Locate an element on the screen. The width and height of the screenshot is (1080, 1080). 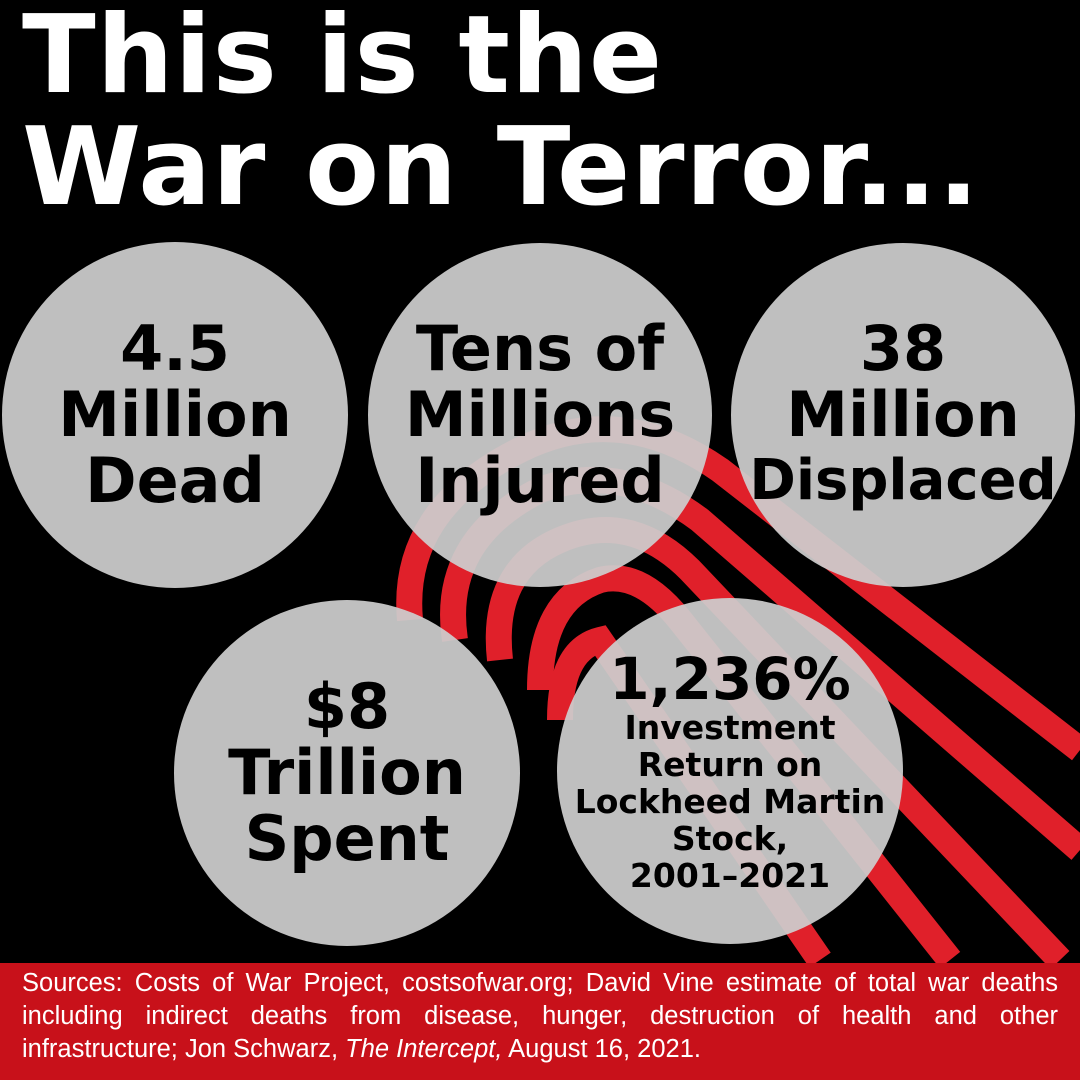
stat-spent: $8 Trillion Spent is located at coordinates (347, 773).